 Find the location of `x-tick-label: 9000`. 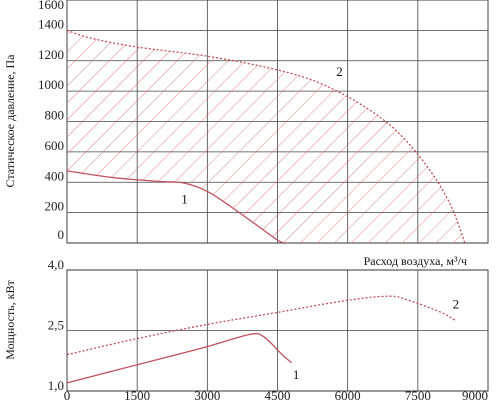

x-tick-label: 9000 is located at coordinates (475, 395).